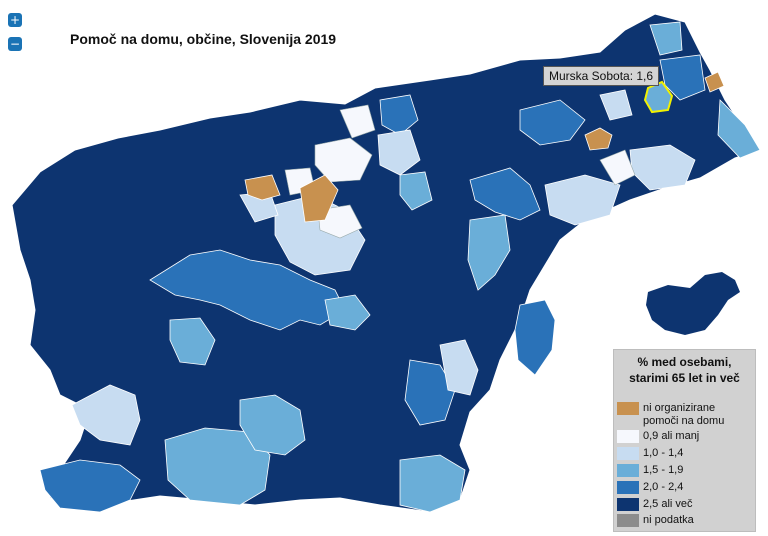  I want to click on legend-item: 1,5 - 1,9, so click(650, 470).